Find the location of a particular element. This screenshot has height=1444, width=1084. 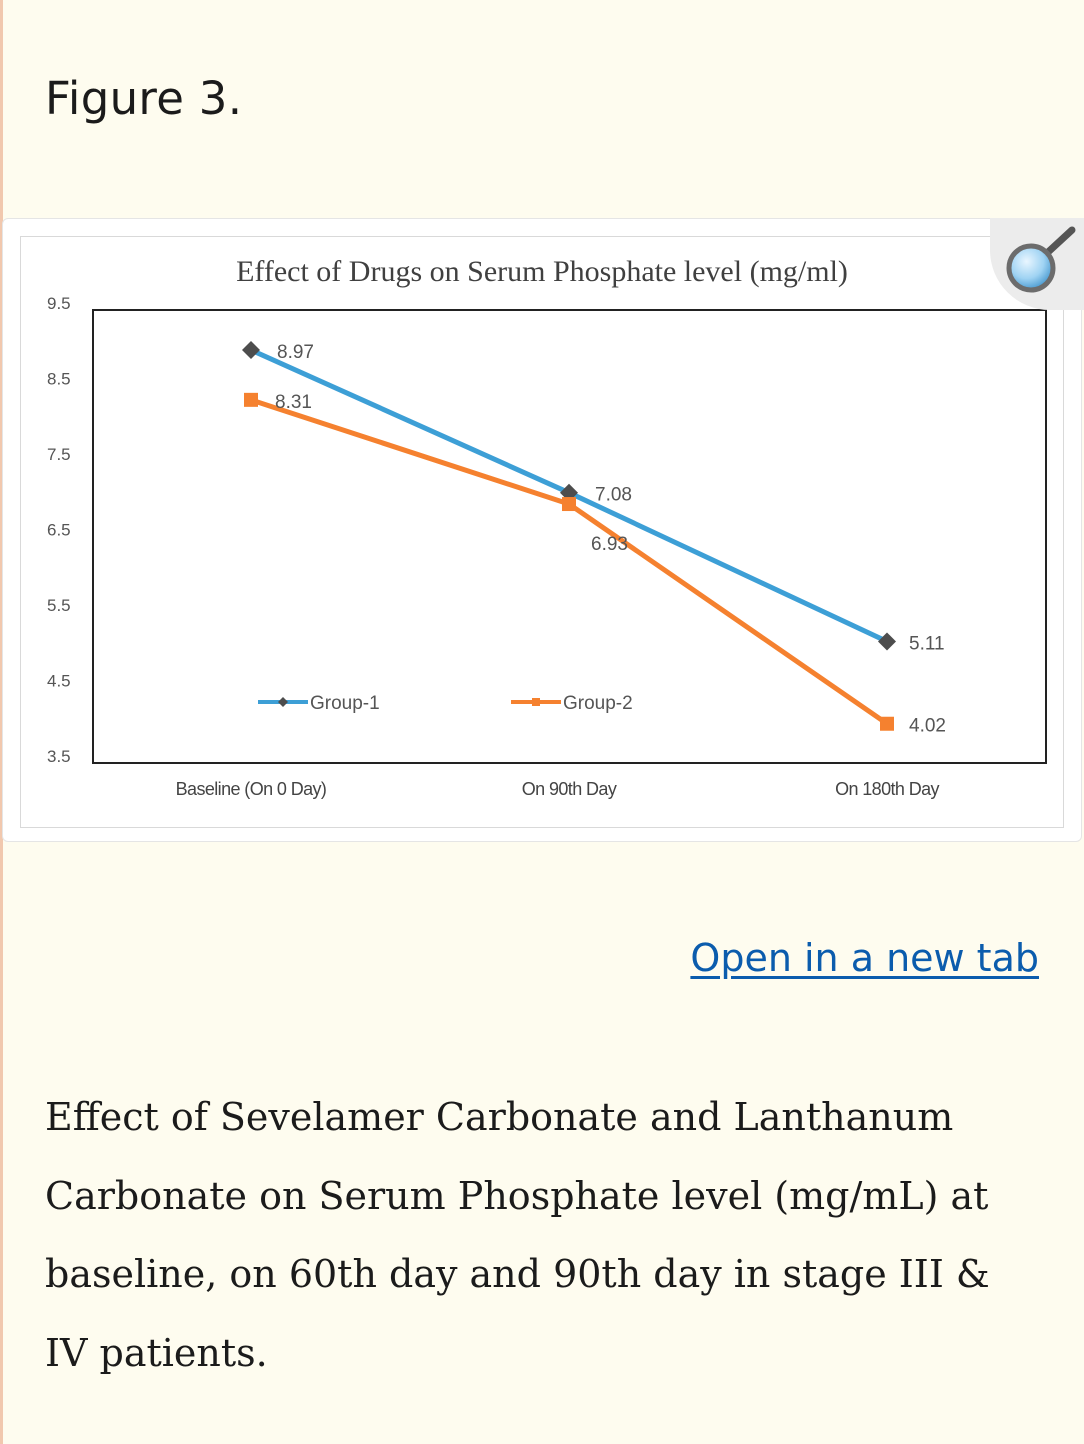

y-tick-label: 5.5 is located at coordinates (59, 605).